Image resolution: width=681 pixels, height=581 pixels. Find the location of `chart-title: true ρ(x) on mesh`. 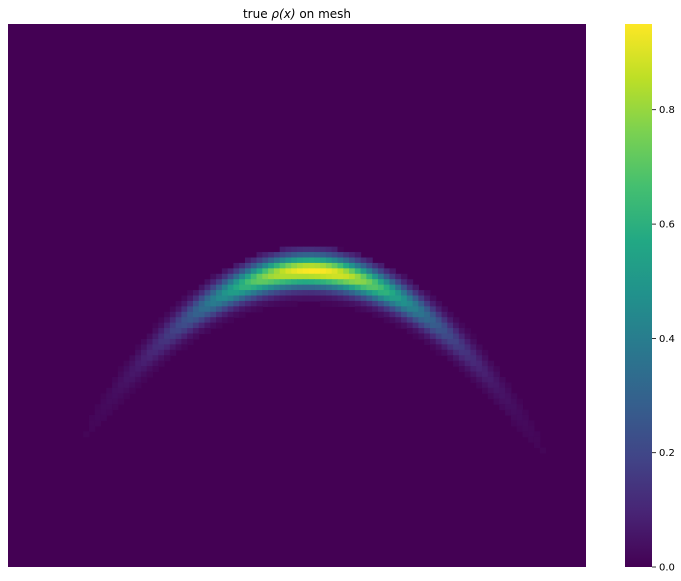

chart-title: true ρ(x) on mesh is located at coordinates (297, 14).